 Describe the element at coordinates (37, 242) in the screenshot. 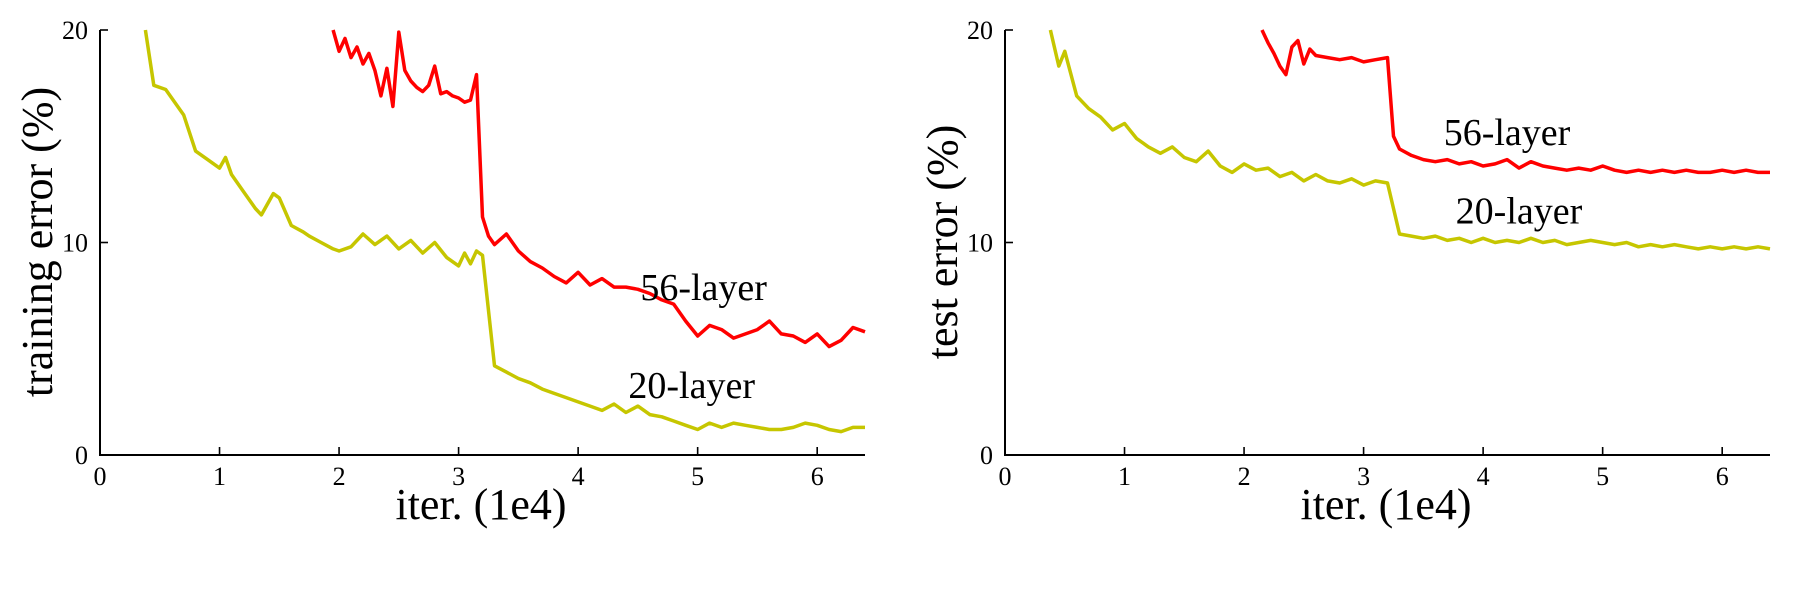

I see `y-axis-label-training: training error (%)` at that location.